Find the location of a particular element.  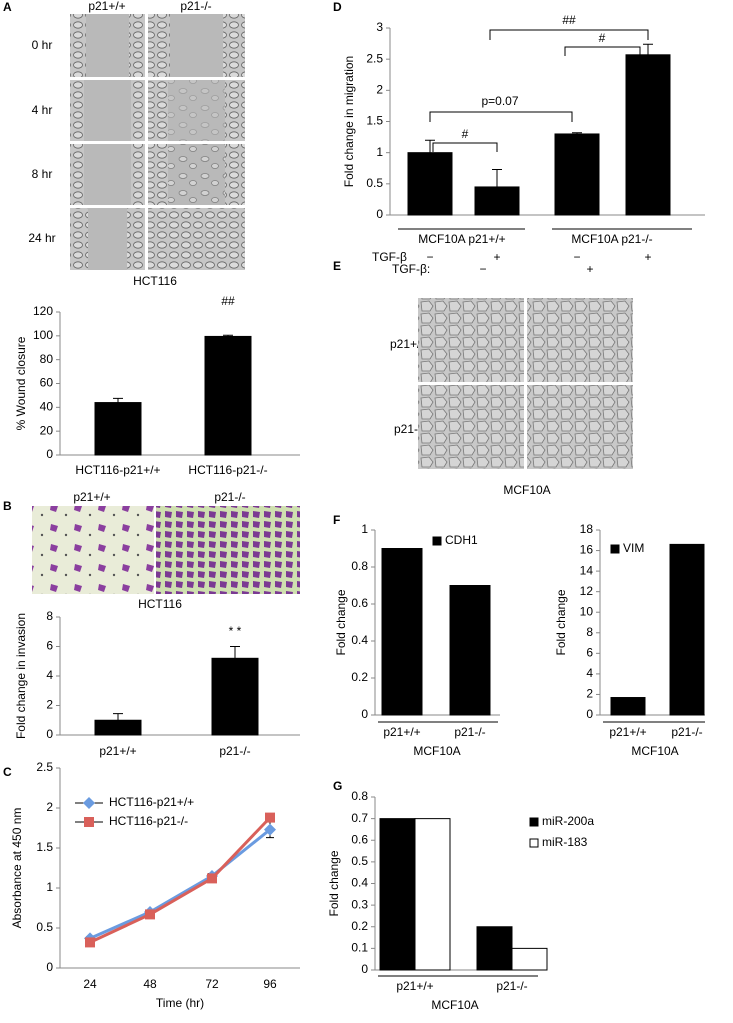

panel-label: D is located at coordinates (337, 7).